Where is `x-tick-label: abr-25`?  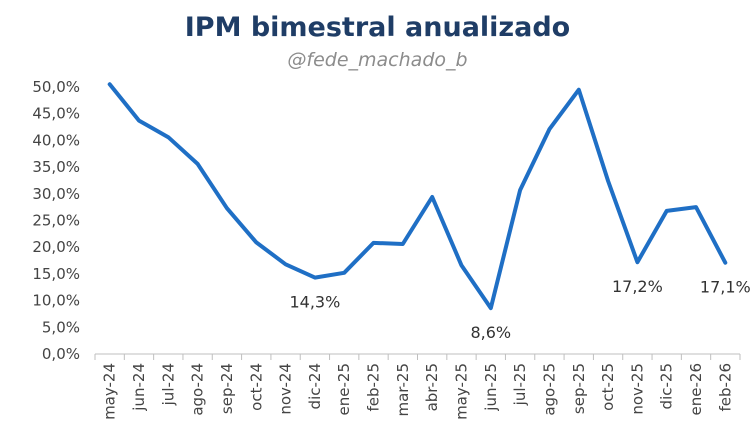
x-tick-label: abr-25 is located at coordinates (432, 387).